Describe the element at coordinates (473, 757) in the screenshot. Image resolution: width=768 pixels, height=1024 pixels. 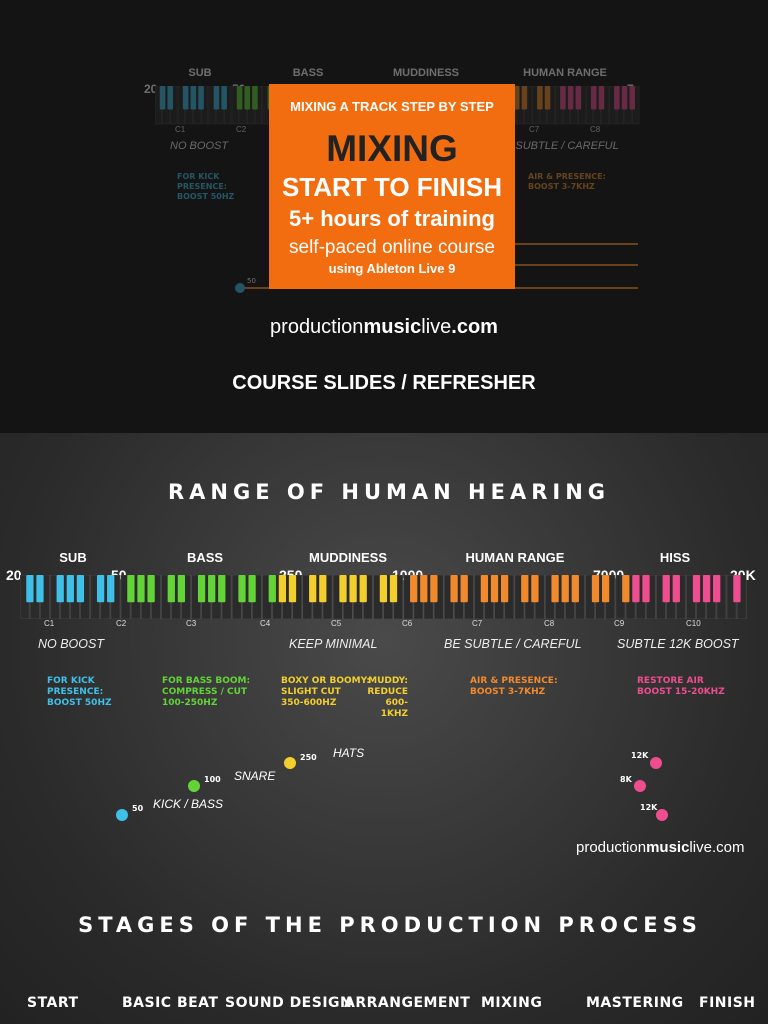
I see `range-hats: 250 HATS 12K` at that location.